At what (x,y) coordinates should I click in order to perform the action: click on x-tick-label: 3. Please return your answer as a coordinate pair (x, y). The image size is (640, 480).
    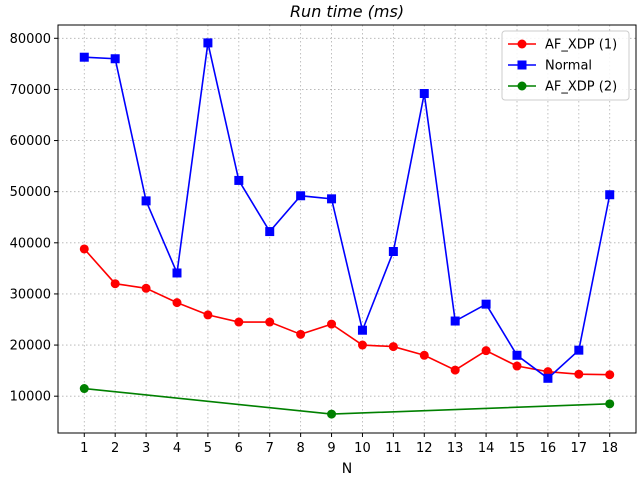
    Looking at the image, I should click on (146, 448).